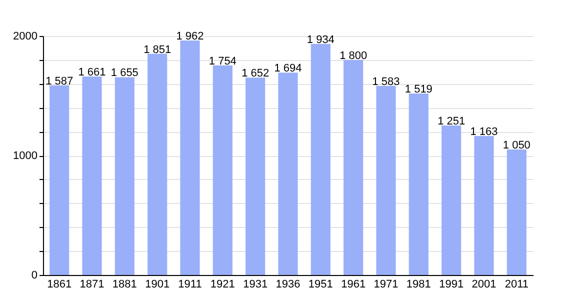 Image resolution: width=570 pixels, height=300 pixels. I want to click on data-label: 1 754, so click(222, 61).